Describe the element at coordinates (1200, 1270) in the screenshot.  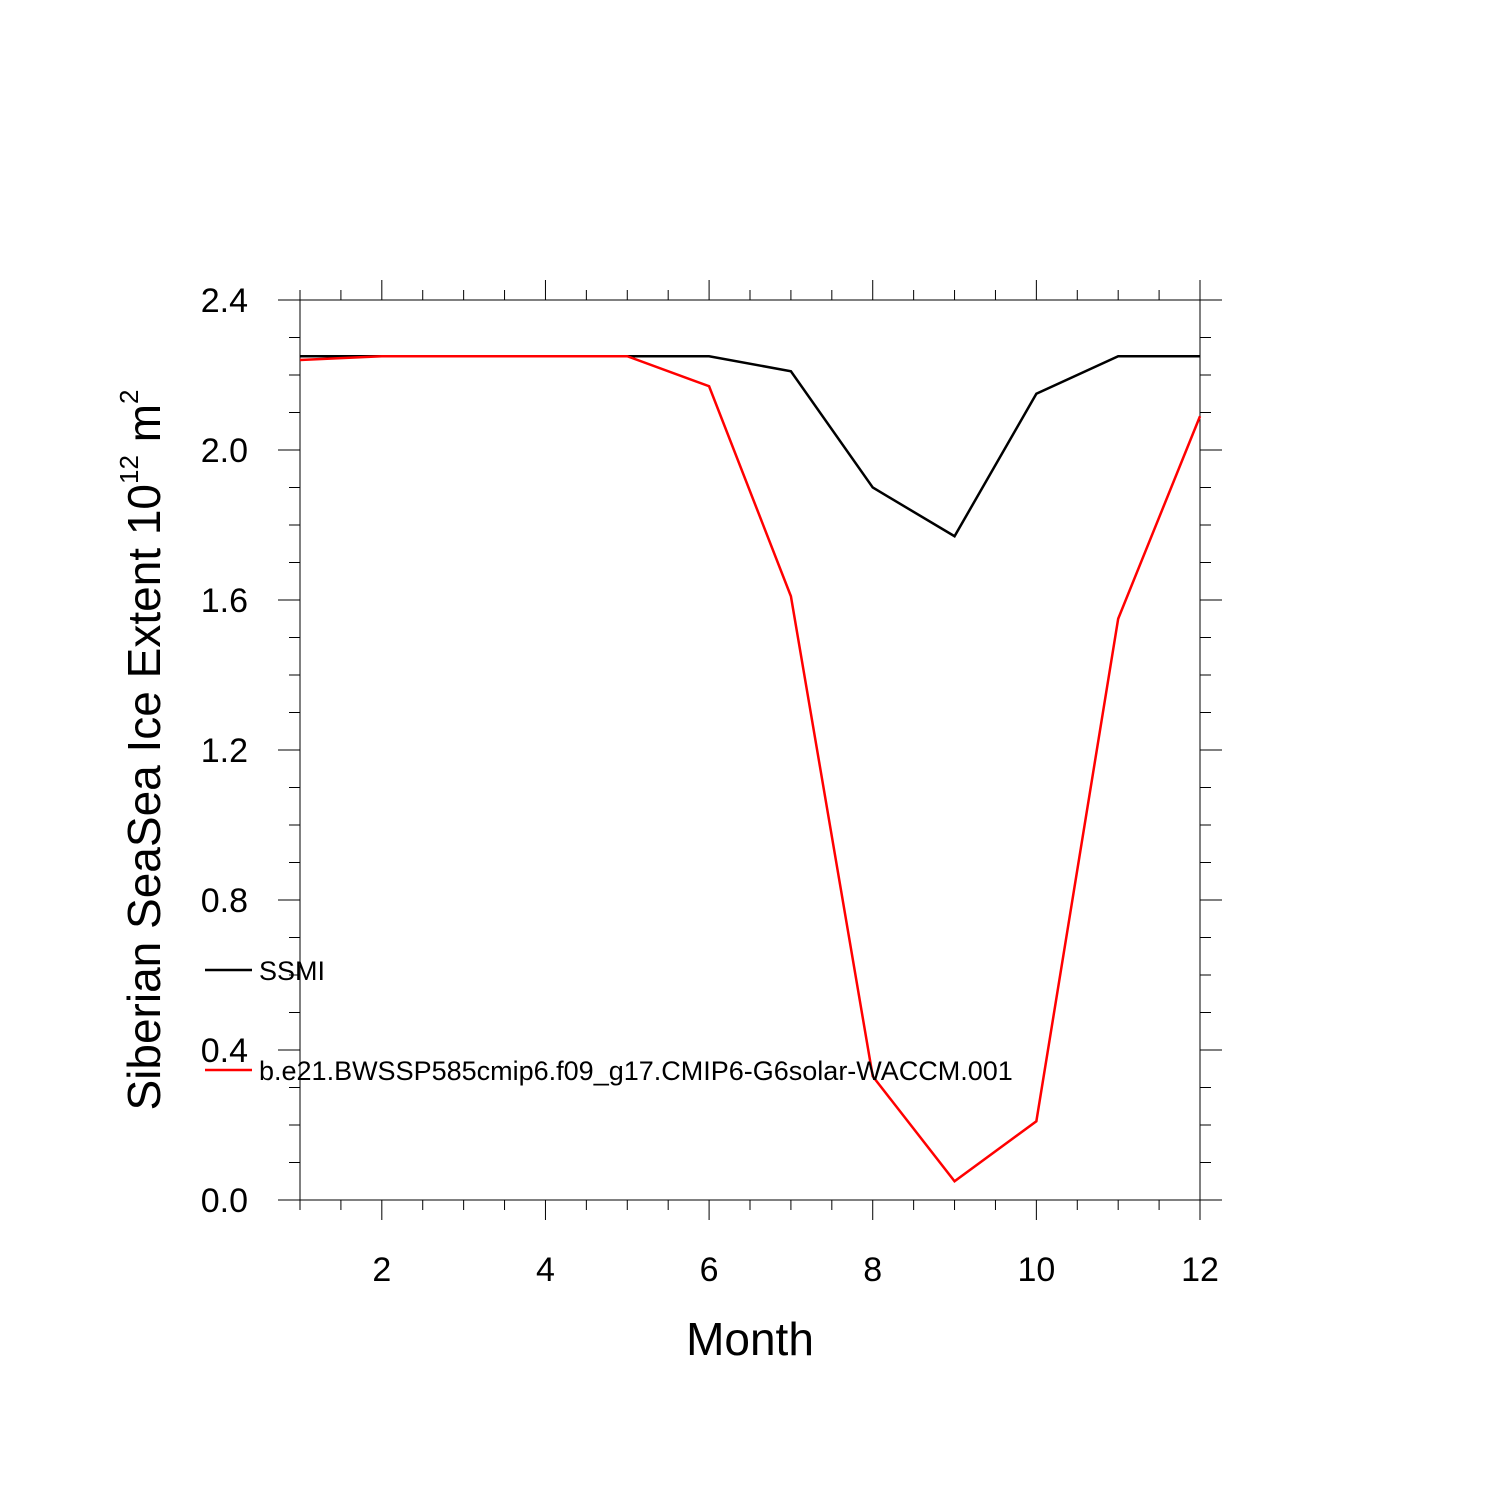
I see `x-tick-label: 12` at that location.